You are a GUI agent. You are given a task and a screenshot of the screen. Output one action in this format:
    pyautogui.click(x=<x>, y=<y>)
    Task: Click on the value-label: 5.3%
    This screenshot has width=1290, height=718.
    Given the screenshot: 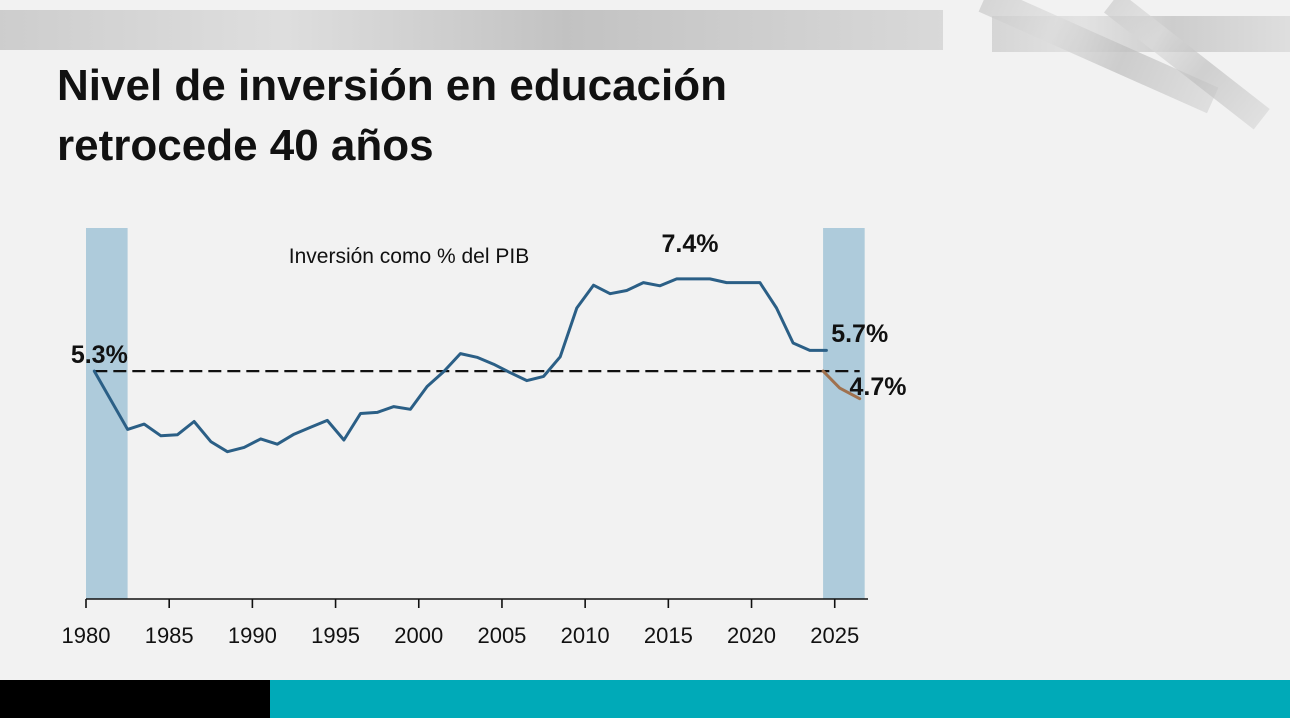 What is the action you would take?
    pyautogui.click(x=99, y=355)
    